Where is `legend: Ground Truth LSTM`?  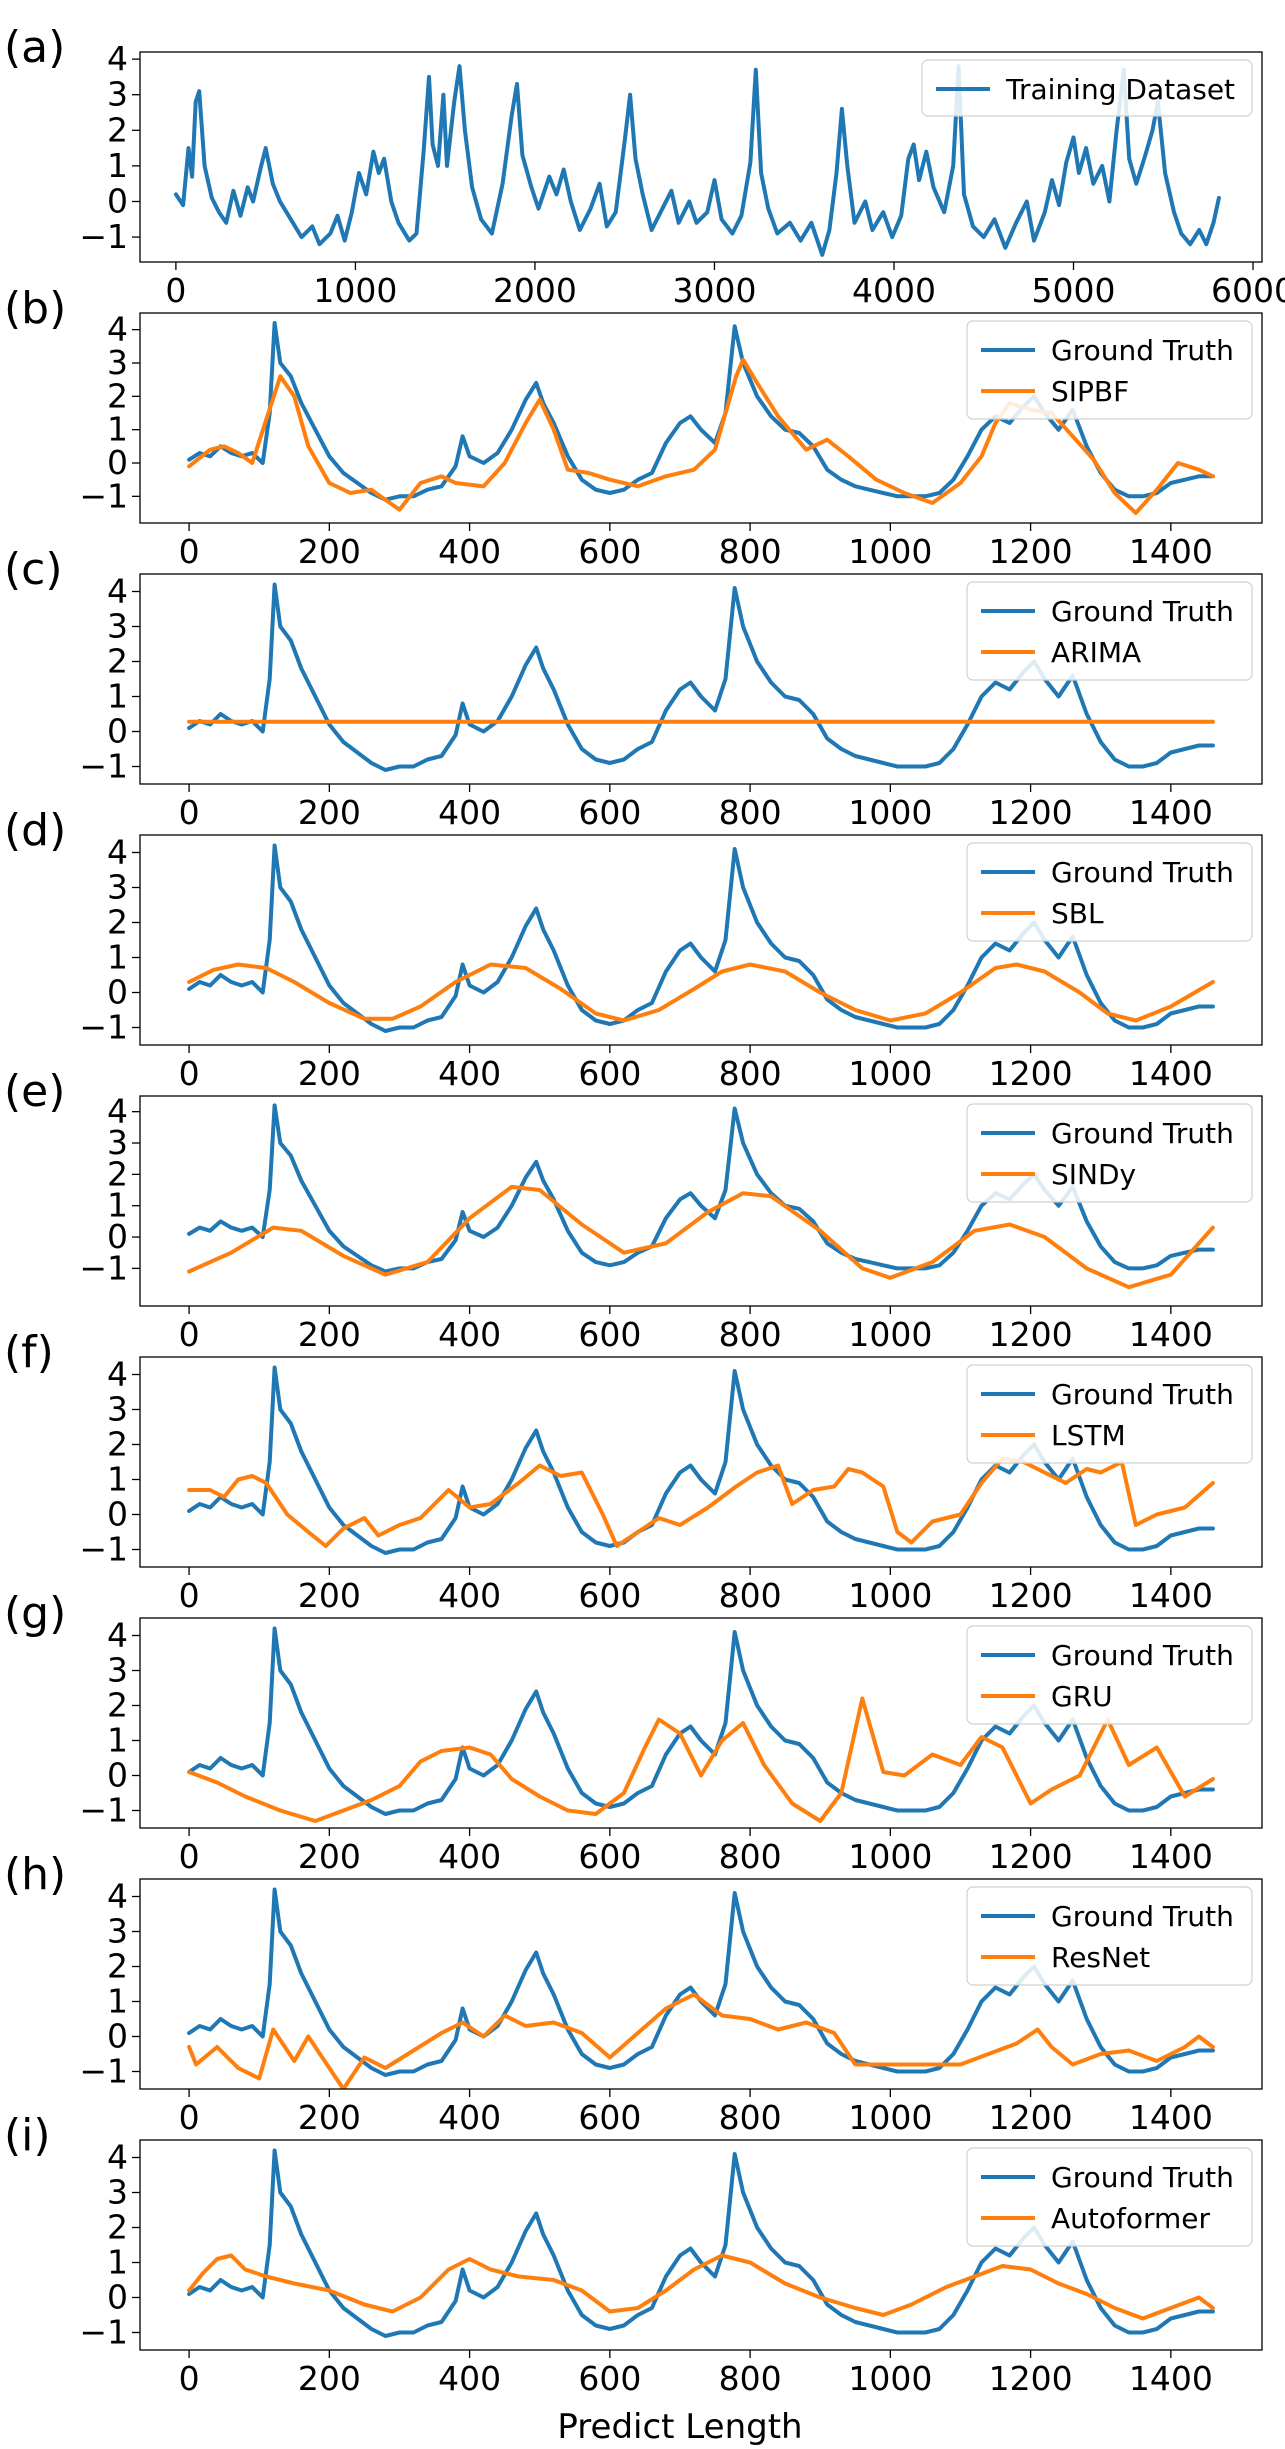
legend: Ground Truth LSTM is located at coordinates (1109, 1414).